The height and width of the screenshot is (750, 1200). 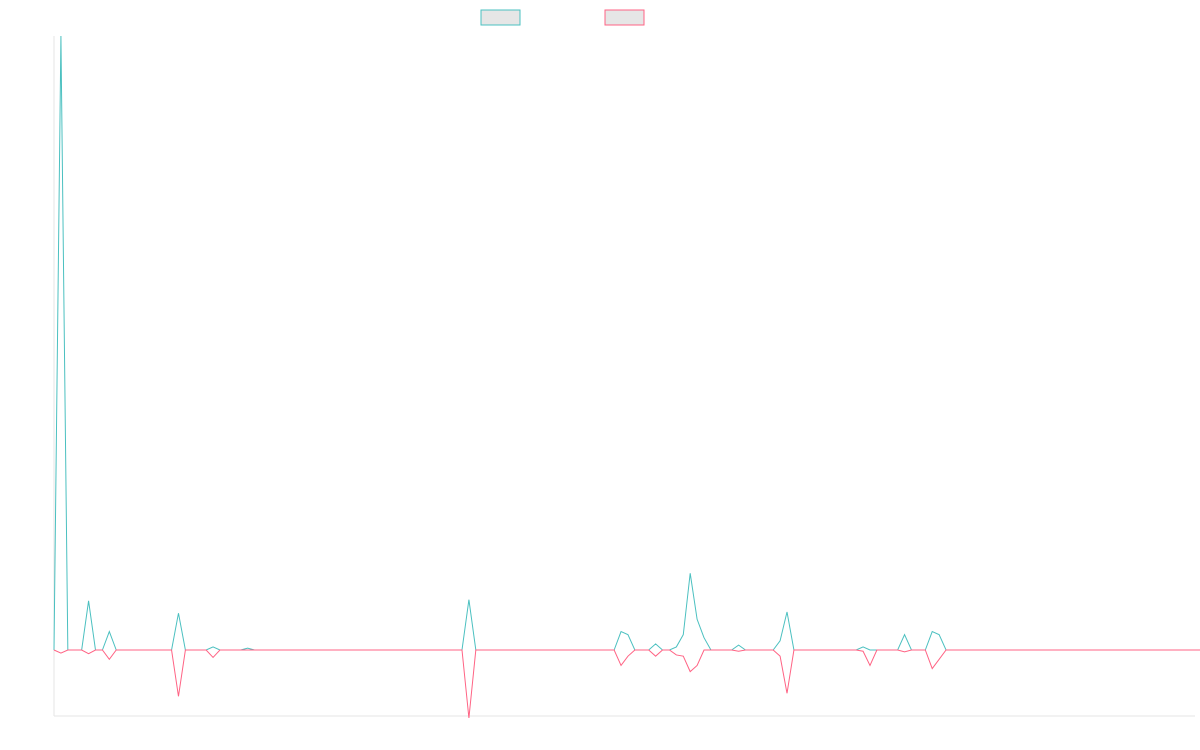 I want to click on legend, so click(x=562, y=17).